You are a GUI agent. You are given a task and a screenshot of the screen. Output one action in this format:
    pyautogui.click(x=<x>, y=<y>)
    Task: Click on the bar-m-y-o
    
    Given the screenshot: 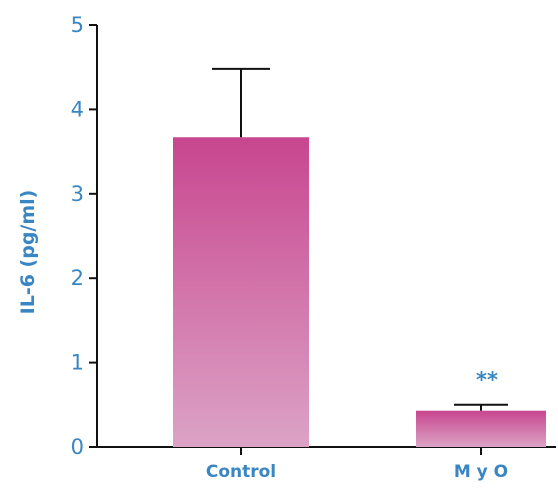 What is the action you would take?
    pyautogui.click(x=481, y=428)
    